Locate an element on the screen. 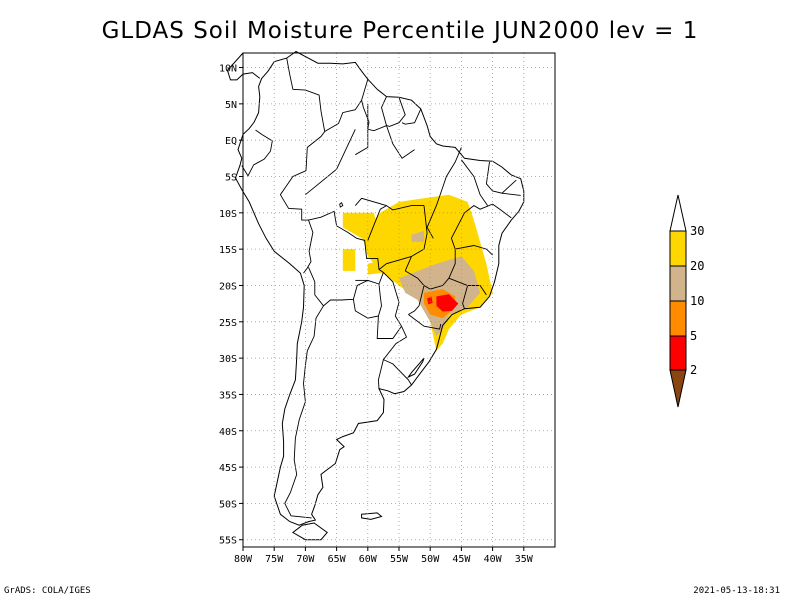 Image resolution: width=800 pixels, height=600 pixels. legend-label: 20 is located at coordinates (697, 266).